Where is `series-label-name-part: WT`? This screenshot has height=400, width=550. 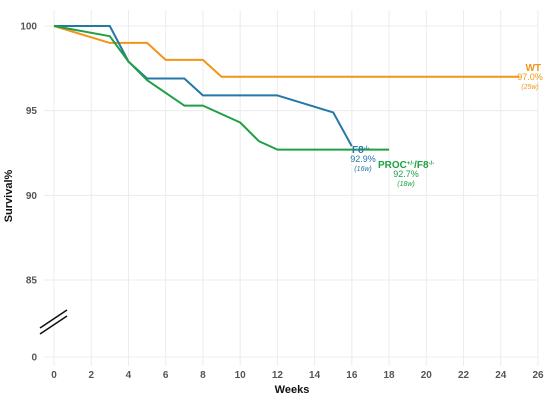 series-label-name-part: WT is located at coordinates (533, 68).